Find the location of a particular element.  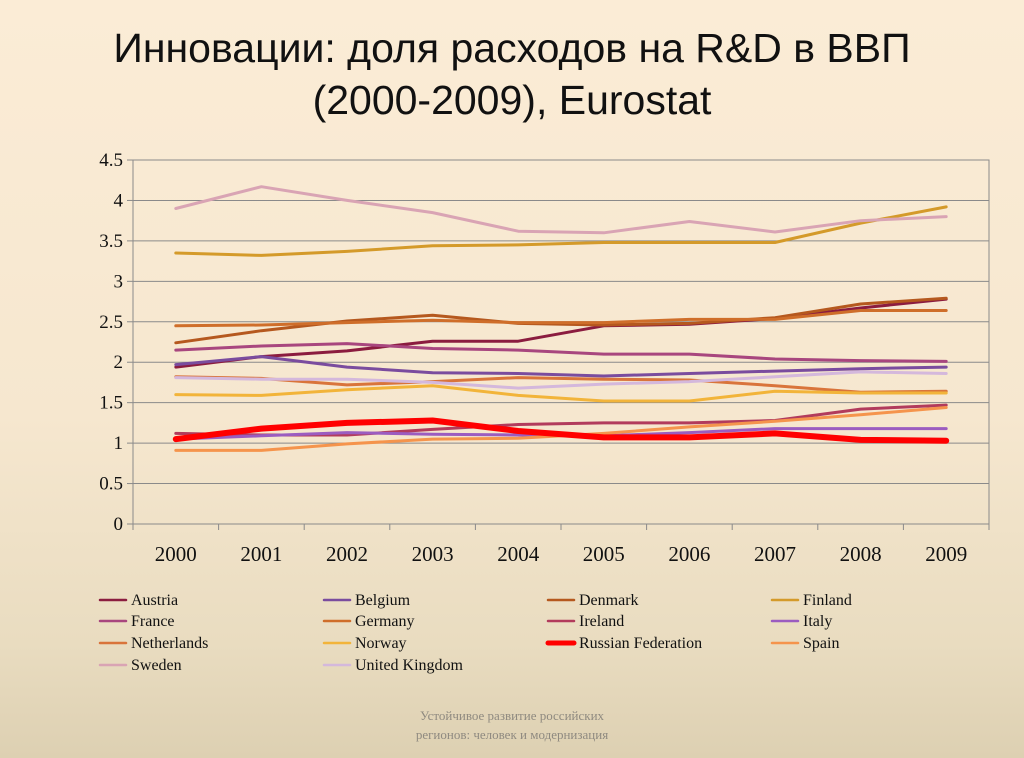

legend-label-germany: Germany is located at coordinates (385, 621).